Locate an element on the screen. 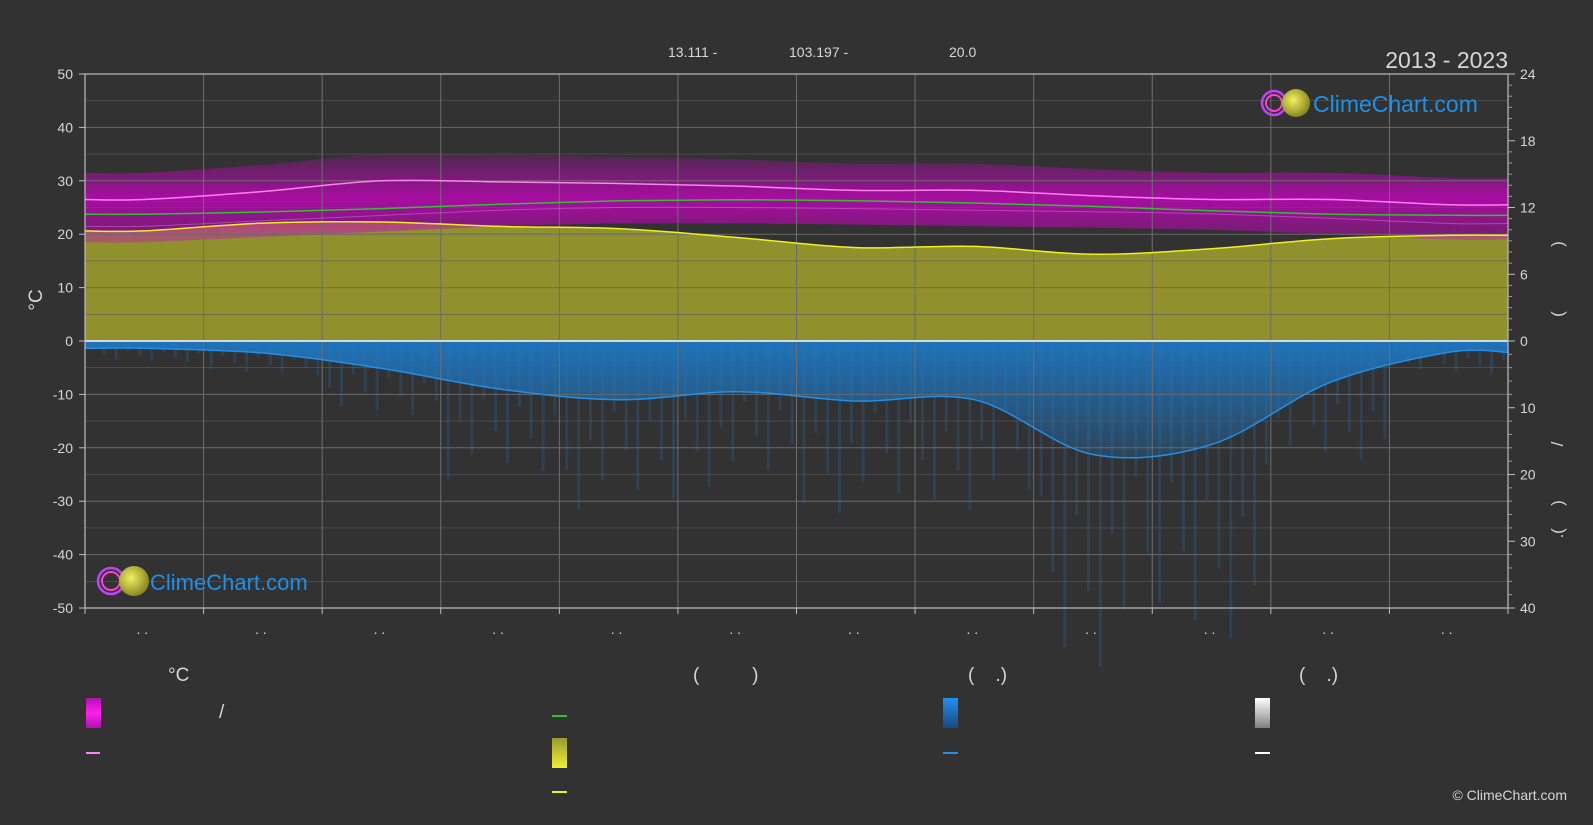 This screenshot has height=825, width=1593. y-left-tick-label: -50 is located at coordinates (63, 608).